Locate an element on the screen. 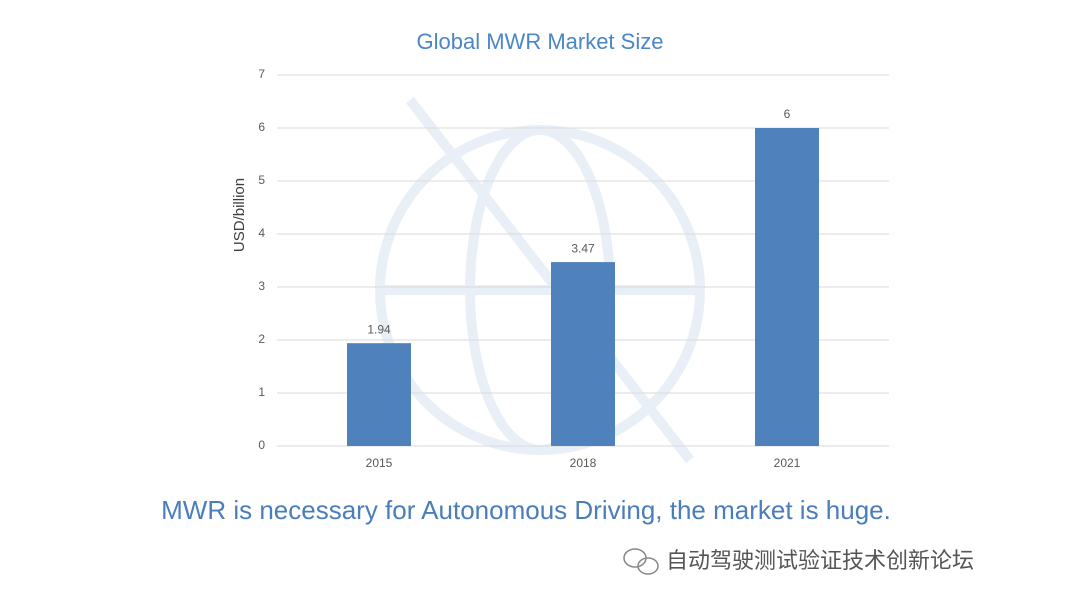 The image size is (1080, 608). data-label: 3.47 is located at coordinates (583, 248).